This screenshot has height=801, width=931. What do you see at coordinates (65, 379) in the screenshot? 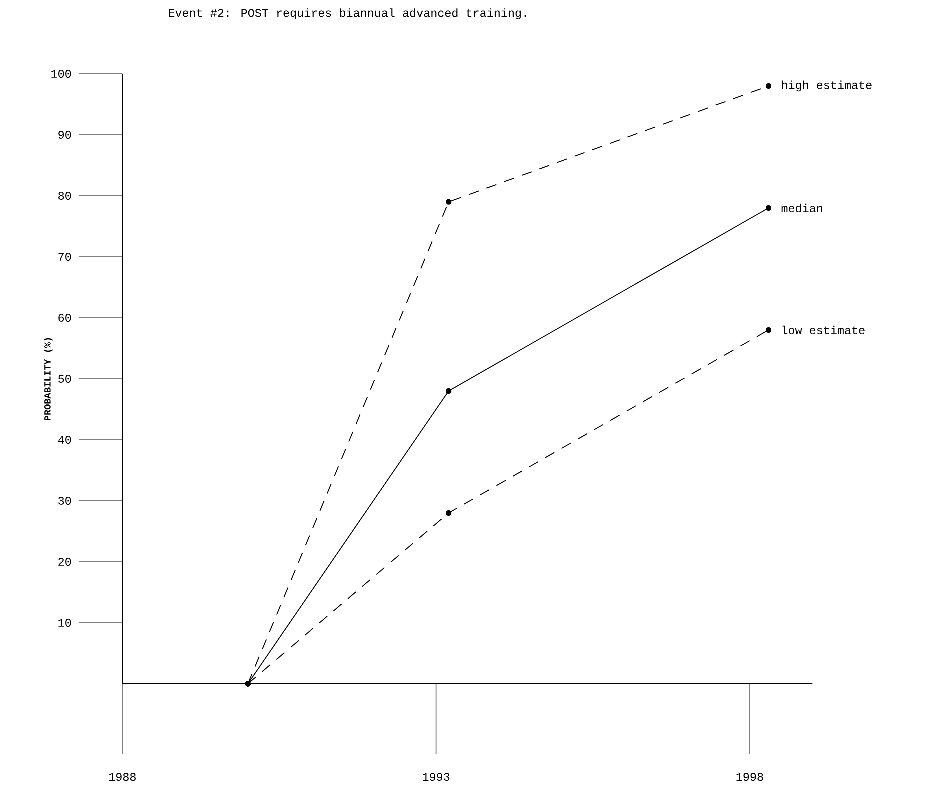
I see `y-tick-label: 50` at bounding box center [65, 379].